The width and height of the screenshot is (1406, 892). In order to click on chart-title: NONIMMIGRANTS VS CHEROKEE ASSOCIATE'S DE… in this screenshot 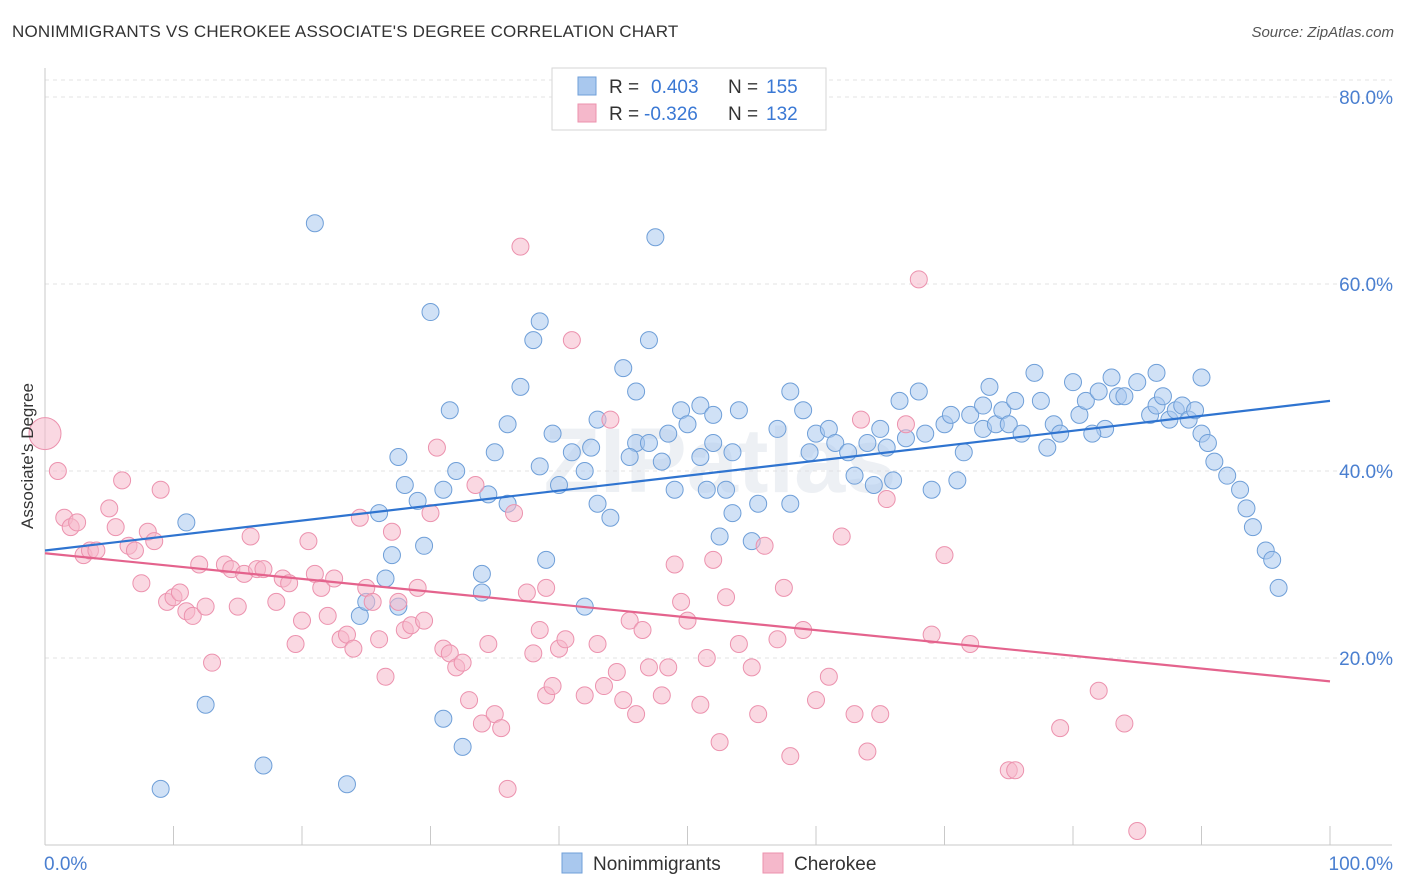, I will do `click(345, 31)`.